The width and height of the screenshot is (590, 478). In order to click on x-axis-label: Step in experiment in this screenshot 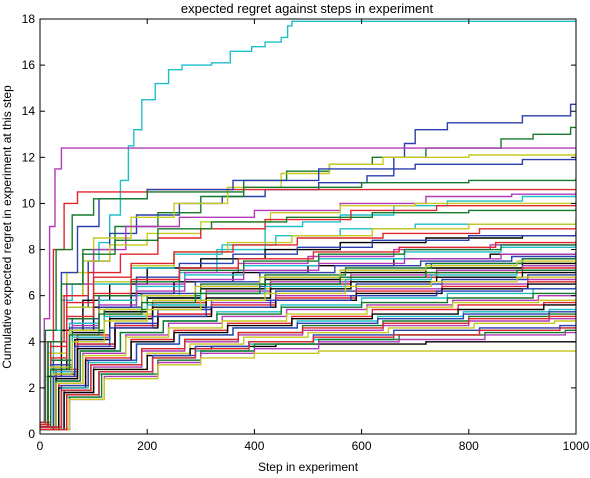, I will do `click(308, 467)`.